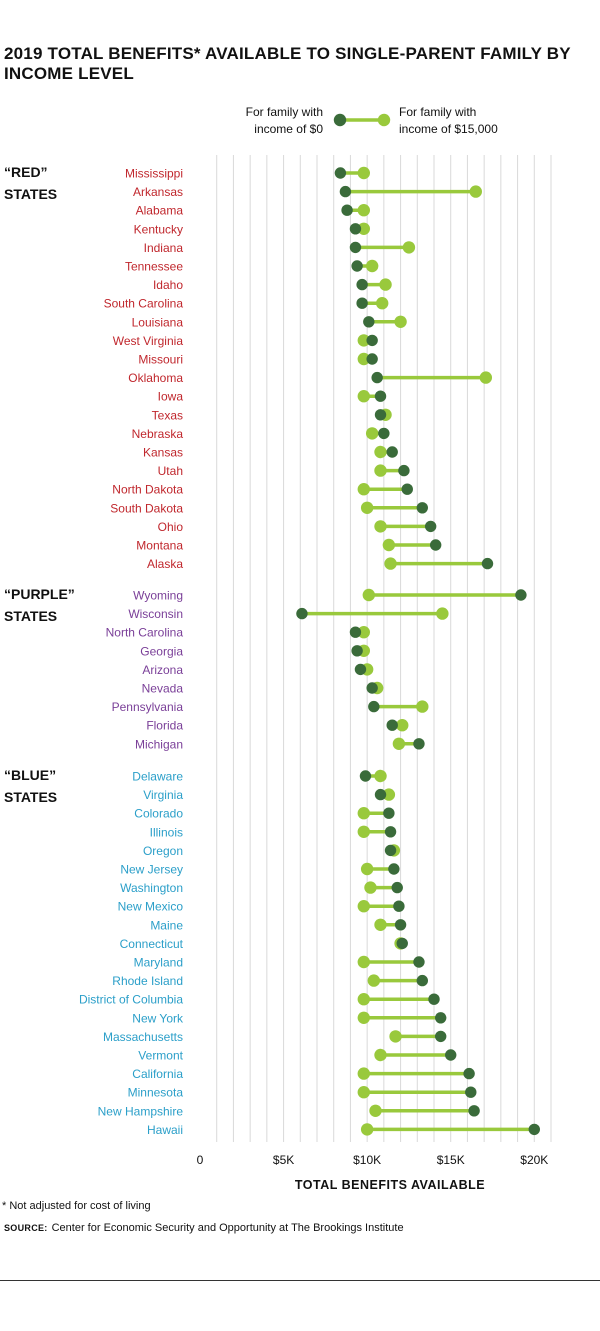 This screenshot has width=600, height=1331. Describe the element at coordinates (171, 397) in the screenshot. I see `state-label: Iowa` at that location.